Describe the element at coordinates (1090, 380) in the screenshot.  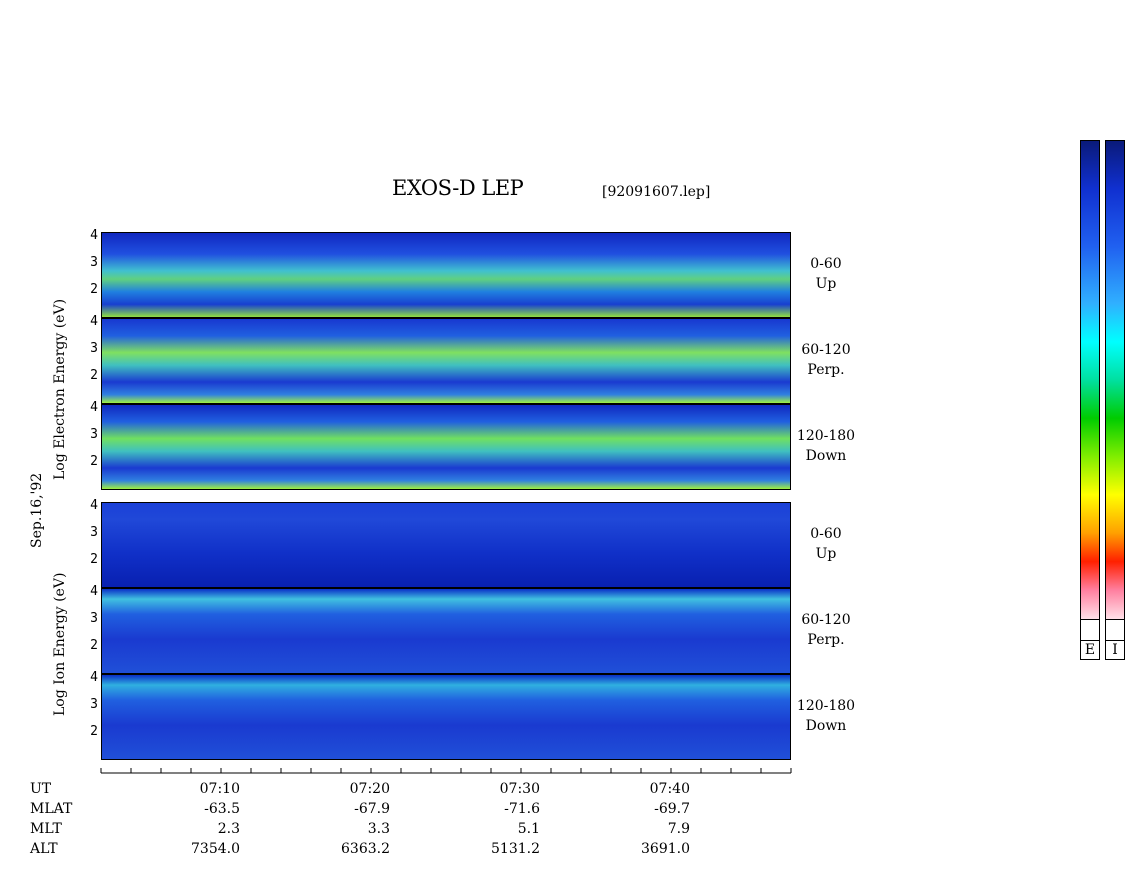
I see `colorbar-electron` at that location.